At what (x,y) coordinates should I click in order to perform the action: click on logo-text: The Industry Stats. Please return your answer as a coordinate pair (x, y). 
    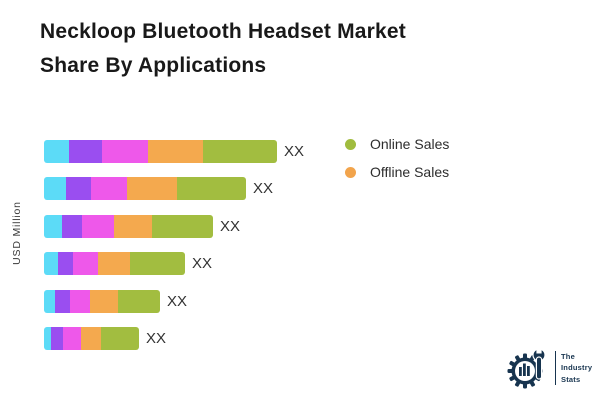
    Looking at the image, I should click on (576, 368).